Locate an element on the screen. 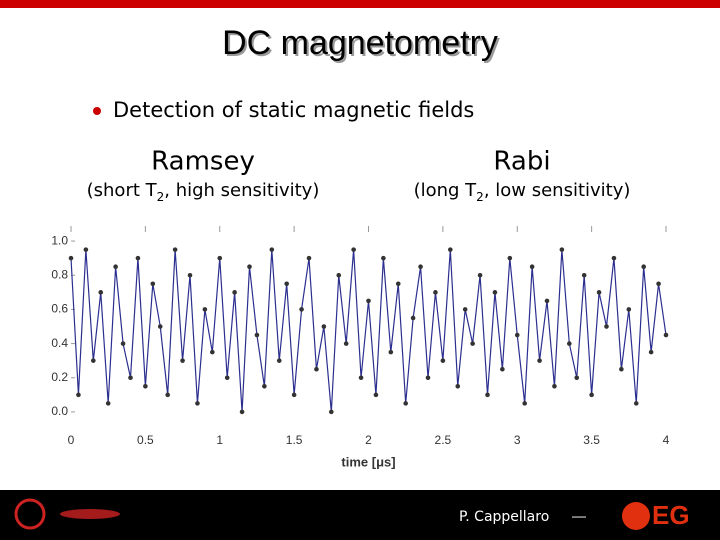  y-tick-label: 0.8 is located at coordinates (59, 274).